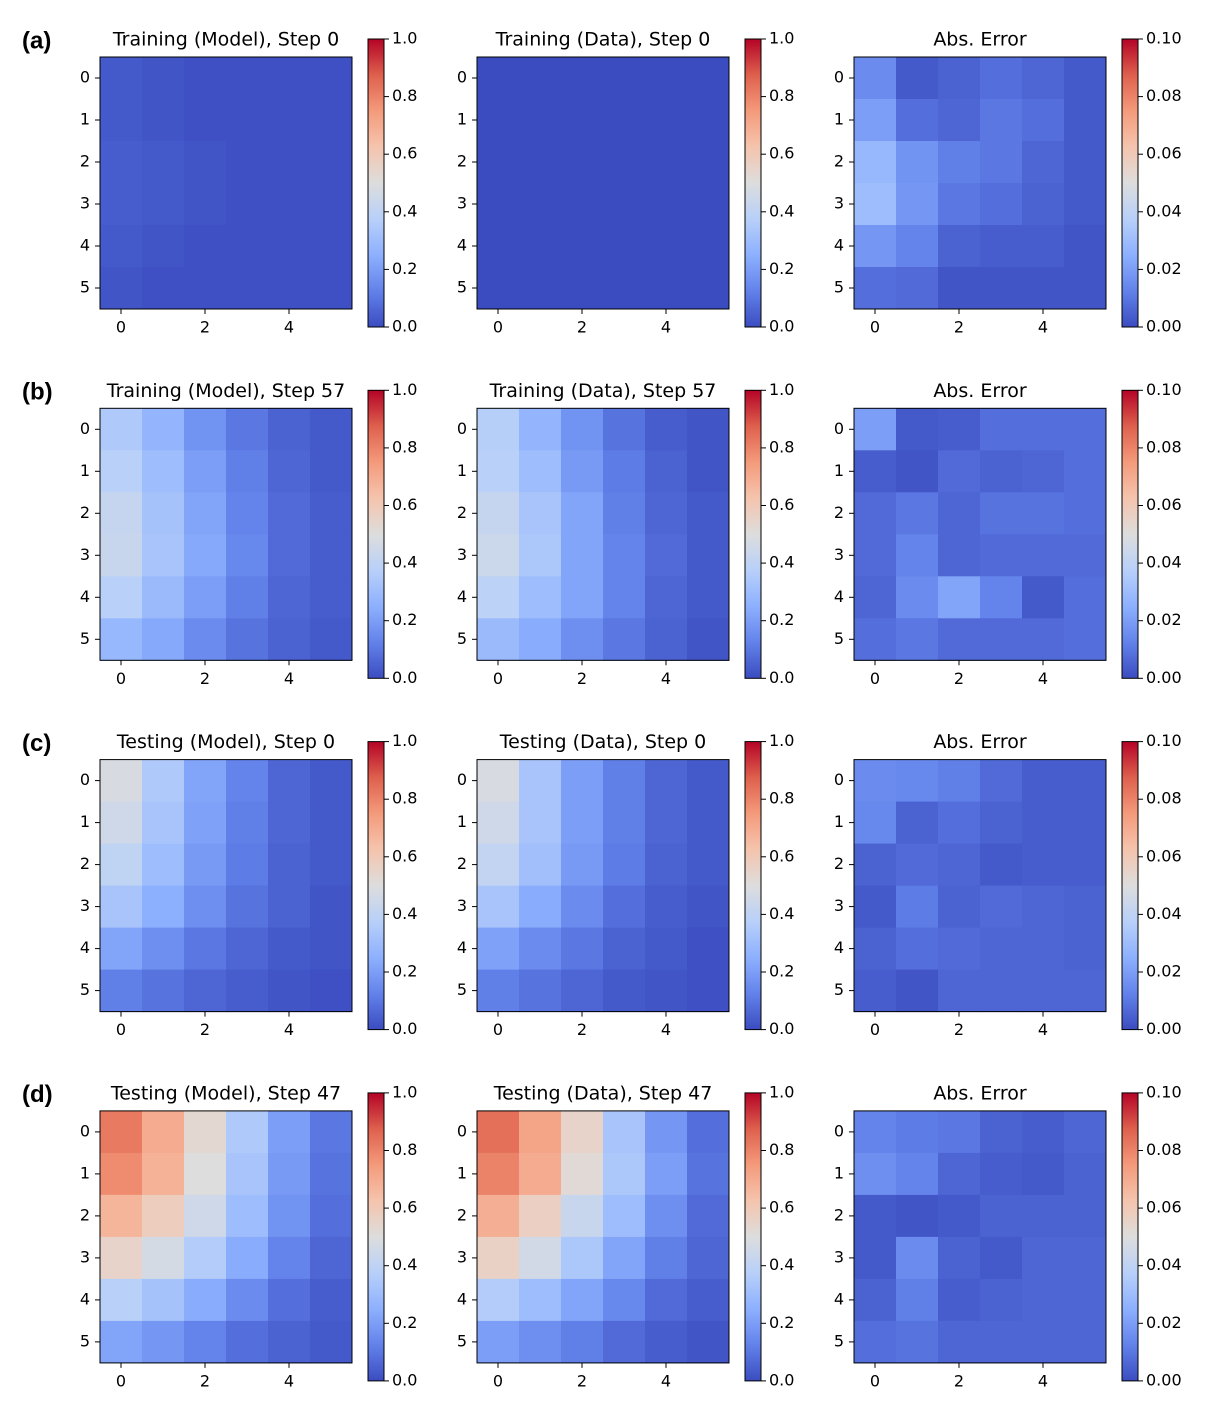 The height and width of the screenshot is (1418, 1212). What do you see at coordinates (404, 1091) in the screenshot?
I see `colorbar-tick-label: 1.0` at bounding box center [404, 1091].